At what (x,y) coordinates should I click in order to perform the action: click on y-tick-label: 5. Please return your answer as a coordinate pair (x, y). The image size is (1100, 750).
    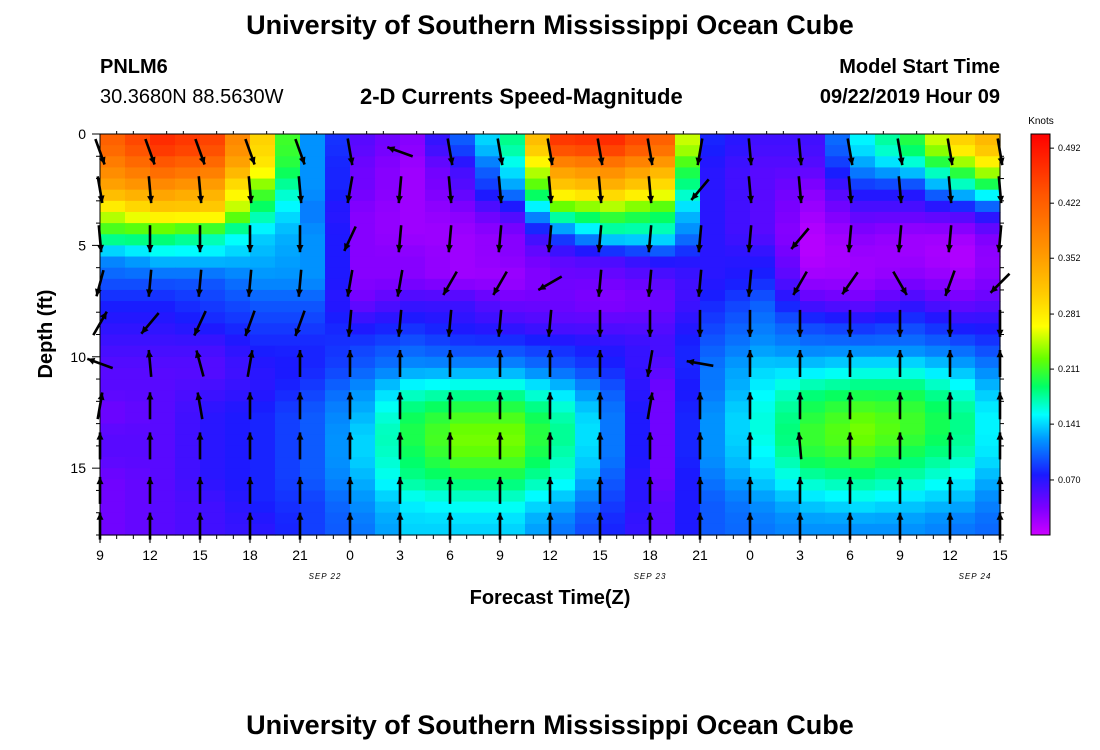
    Looking at the image, I should click on (82, 245).